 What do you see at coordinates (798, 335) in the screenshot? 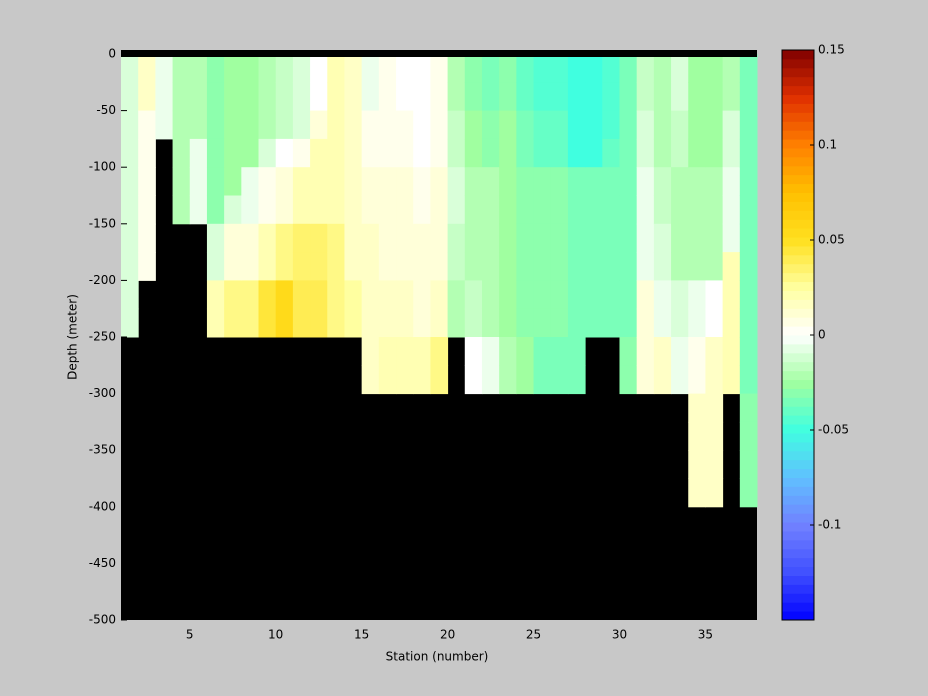
I see `colorbar-border` at bounding box center [798, 335].